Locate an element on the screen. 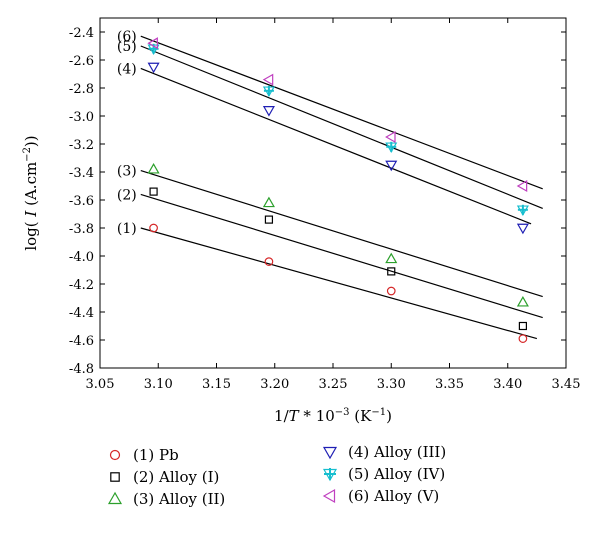 This screenshot has width=600, height=543. x-tick-label: 3.35 is located at coordinates (449, 384).